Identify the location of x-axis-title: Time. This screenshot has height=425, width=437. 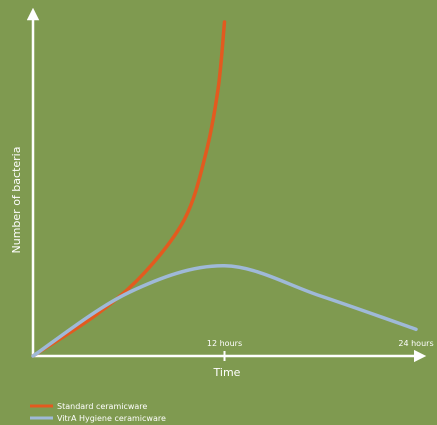
(227, 372).